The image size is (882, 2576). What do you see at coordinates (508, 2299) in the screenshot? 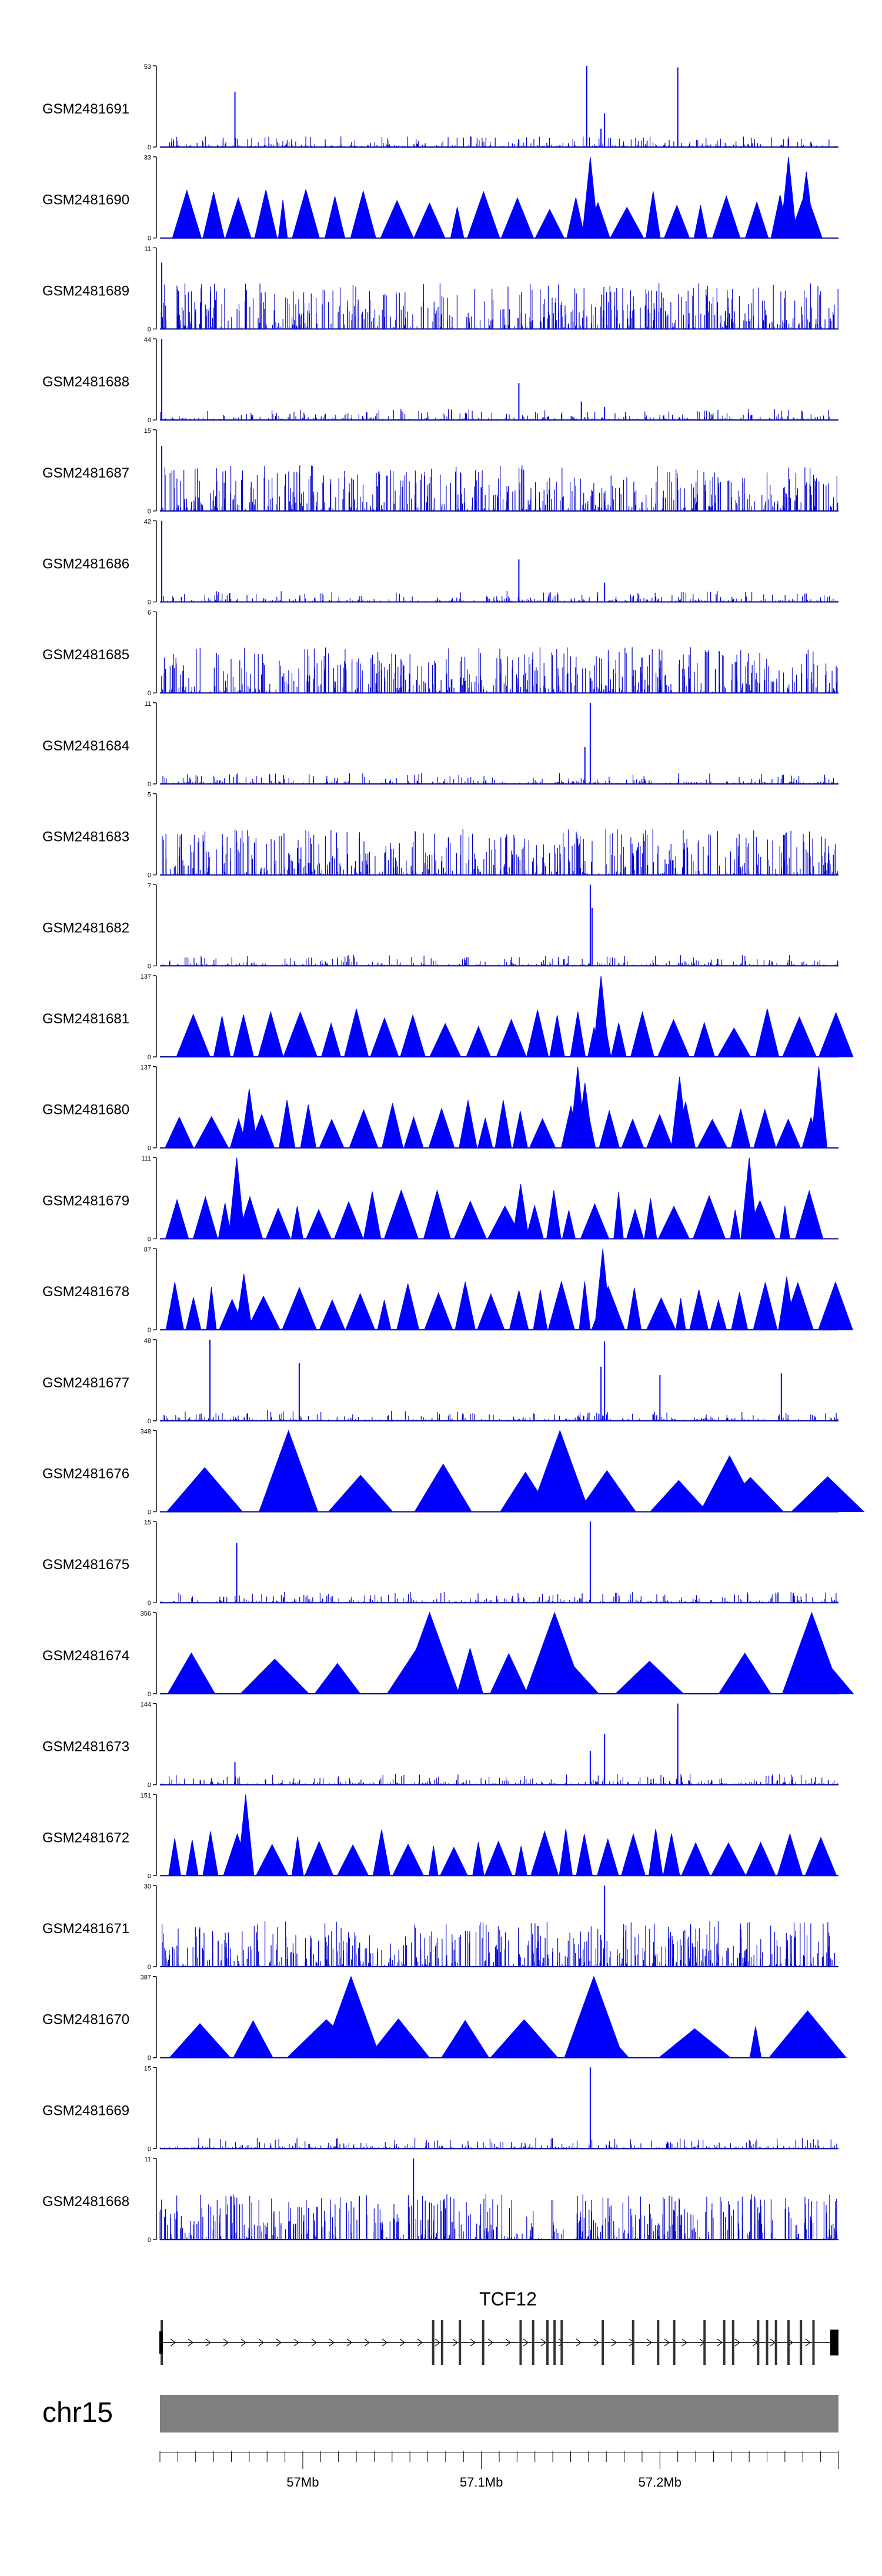
I see `gene-name: TCF12` at bounding box center [508, 2299].